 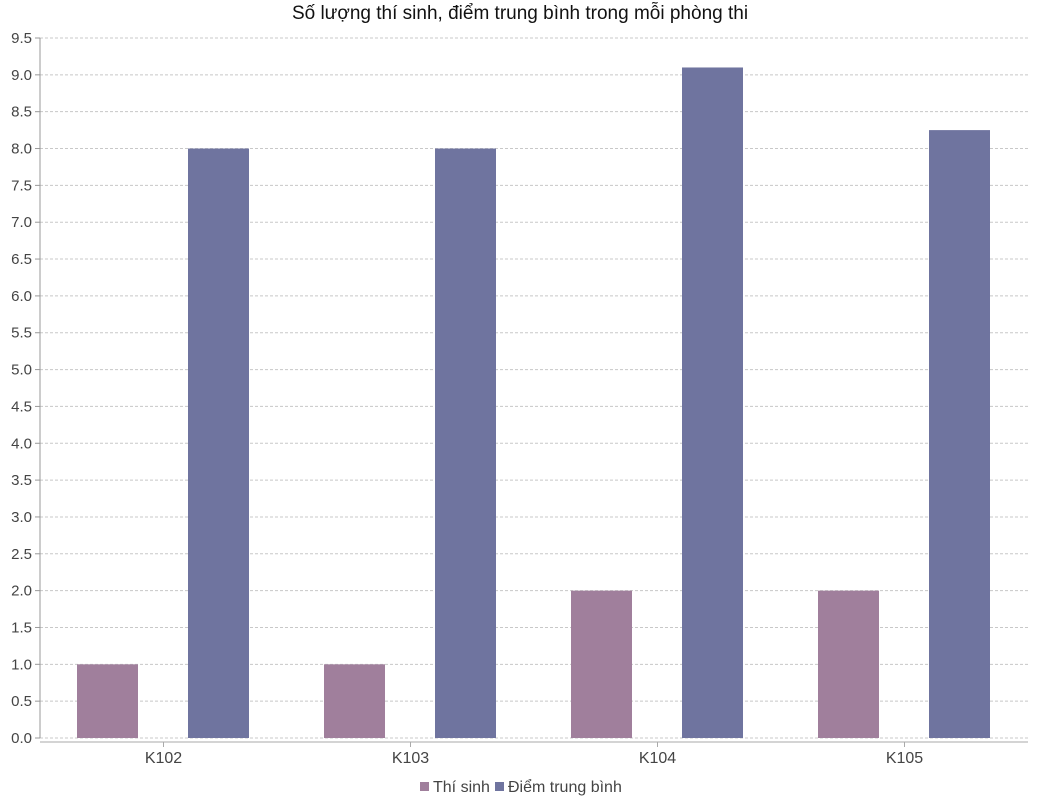 What do you see at coordinates (21, 591) in the screenshot?
I see `y-tick-label: 2.0` at bounding box center [21, 591].